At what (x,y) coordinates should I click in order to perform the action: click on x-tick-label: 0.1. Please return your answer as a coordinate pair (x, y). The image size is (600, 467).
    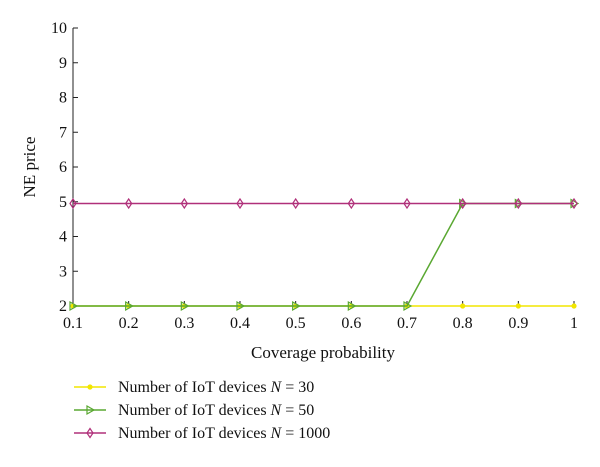
    Looking at the image, I should click on (73, 323).